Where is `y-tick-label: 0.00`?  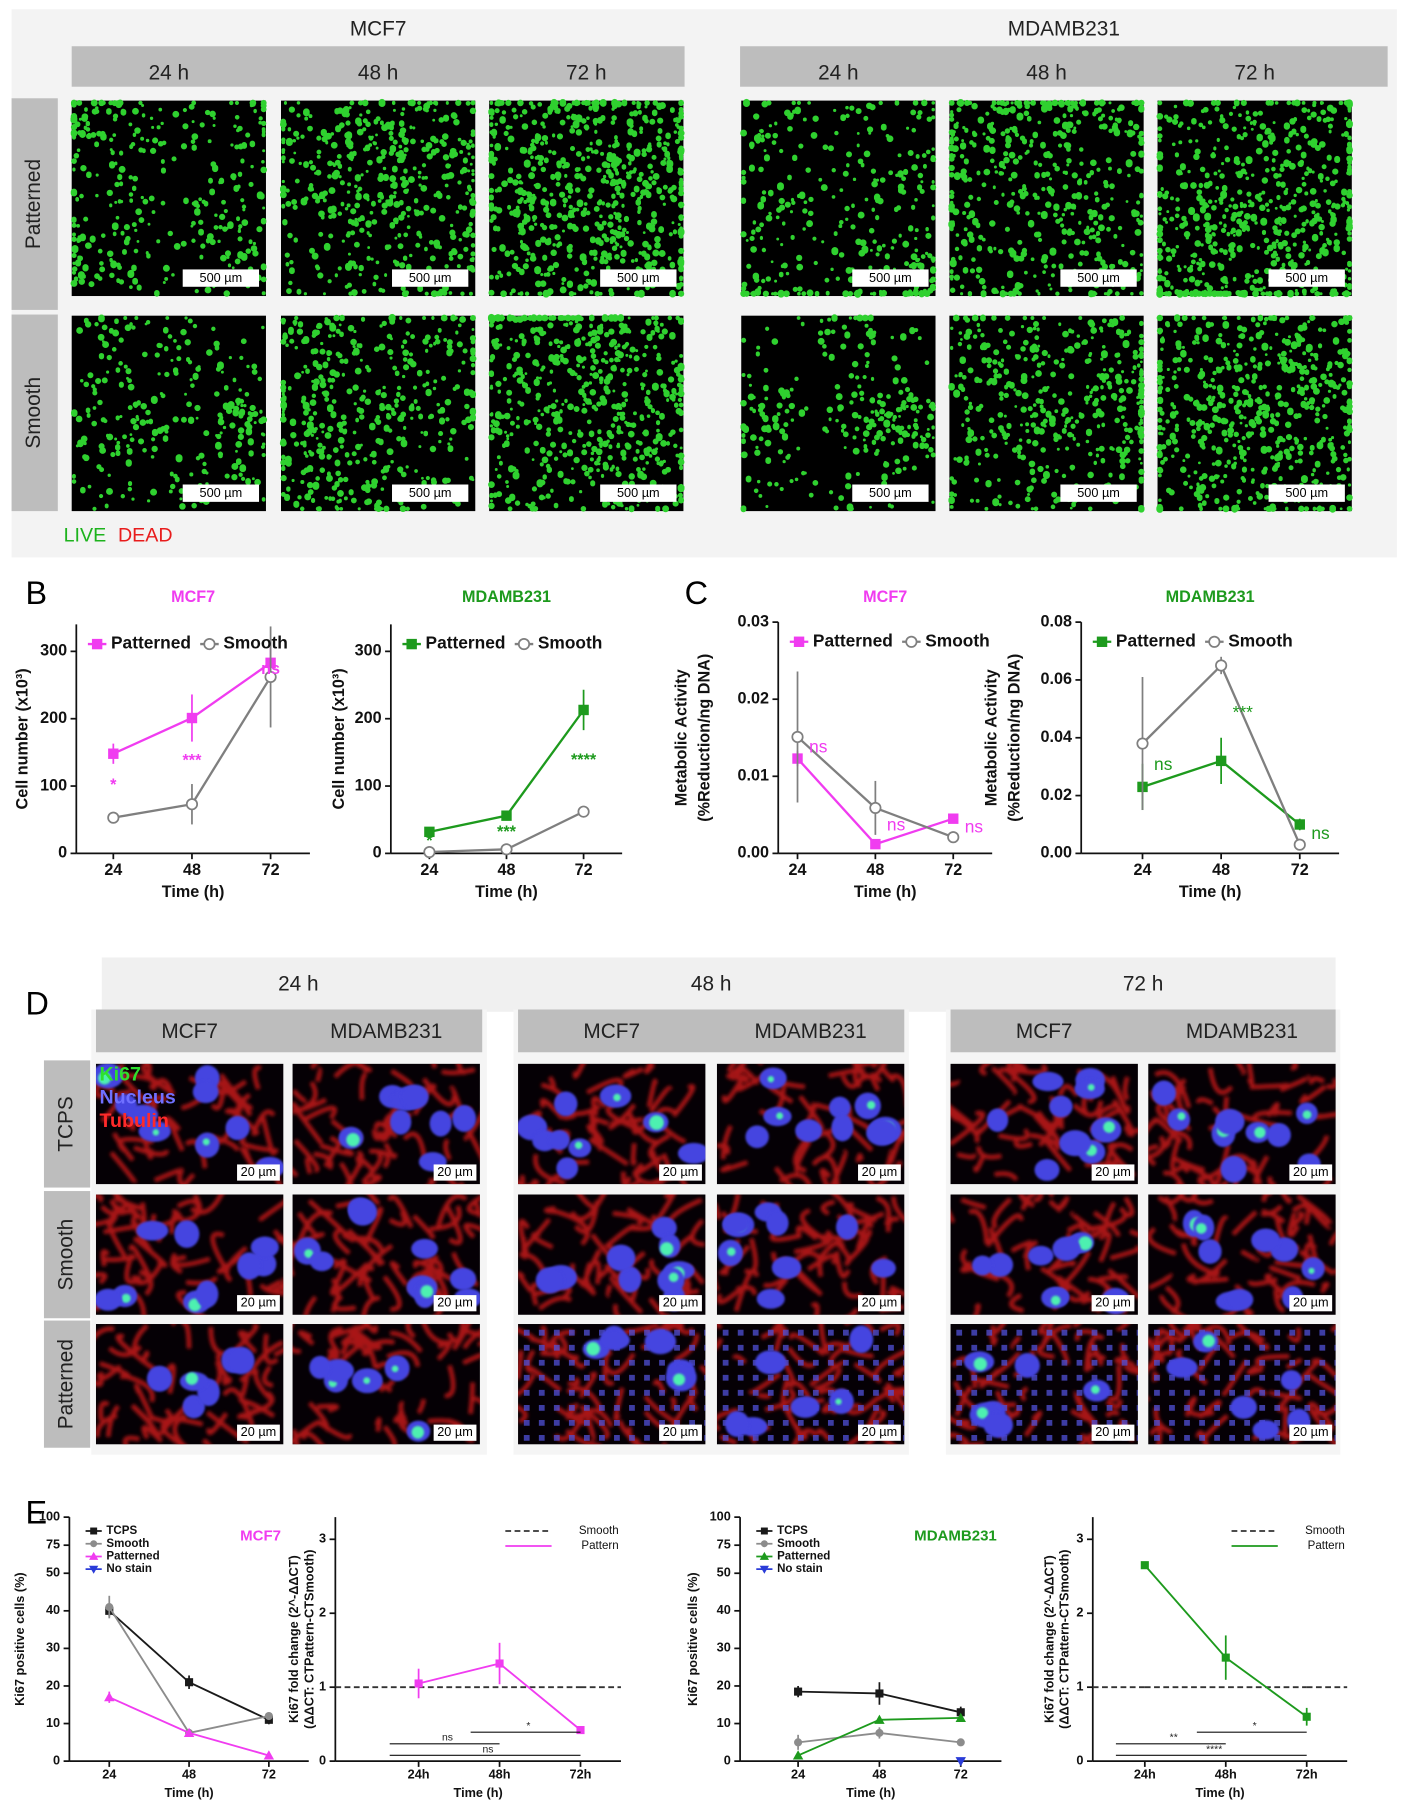 y-tick-label: 0.00 is located at coordinates (753, 853).